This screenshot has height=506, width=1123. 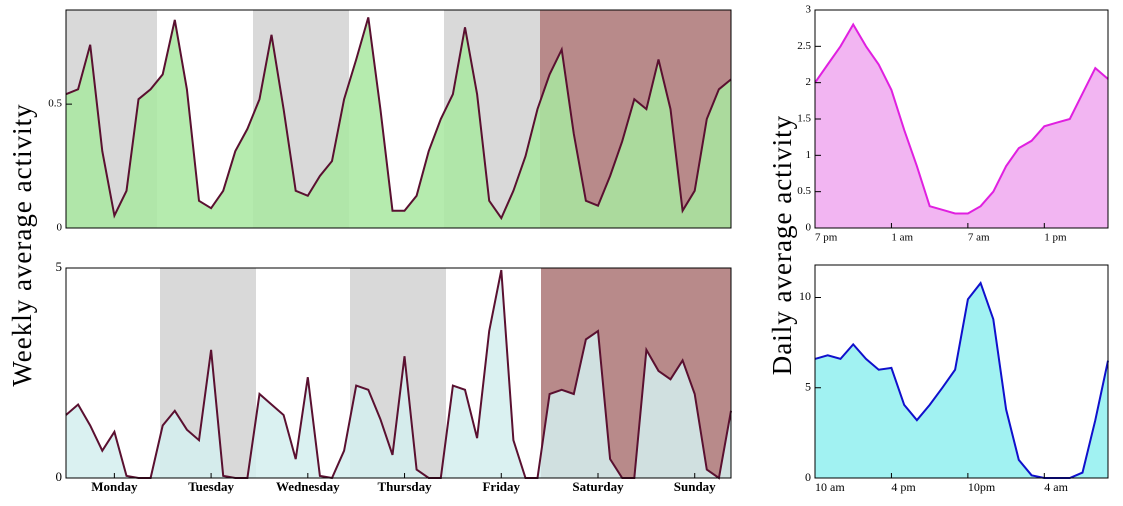 What do you see at coordinates (809, 10) in the screenshot?
I see `y-tick-label: 3` at bounding box center [809, 10].